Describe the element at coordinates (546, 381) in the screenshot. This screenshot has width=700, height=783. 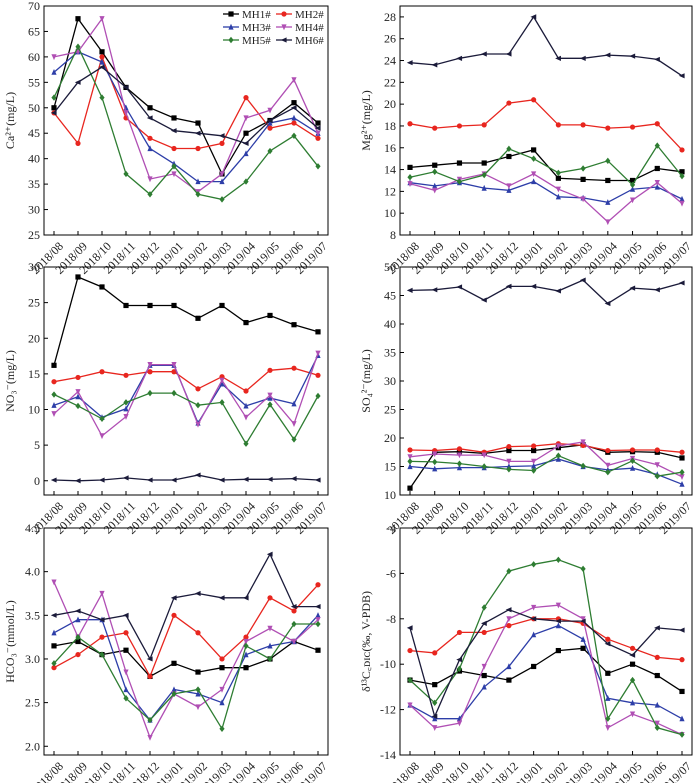
I see `plot-frame` at that location.